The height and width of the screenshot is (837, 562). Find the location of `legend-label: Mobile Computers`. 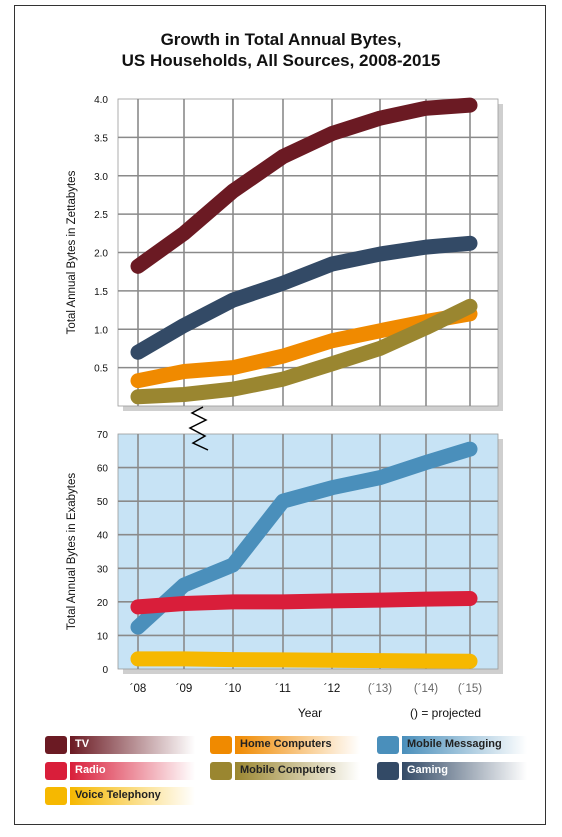

legend-label: Mobile Computers is located at coordinates (288, 770).